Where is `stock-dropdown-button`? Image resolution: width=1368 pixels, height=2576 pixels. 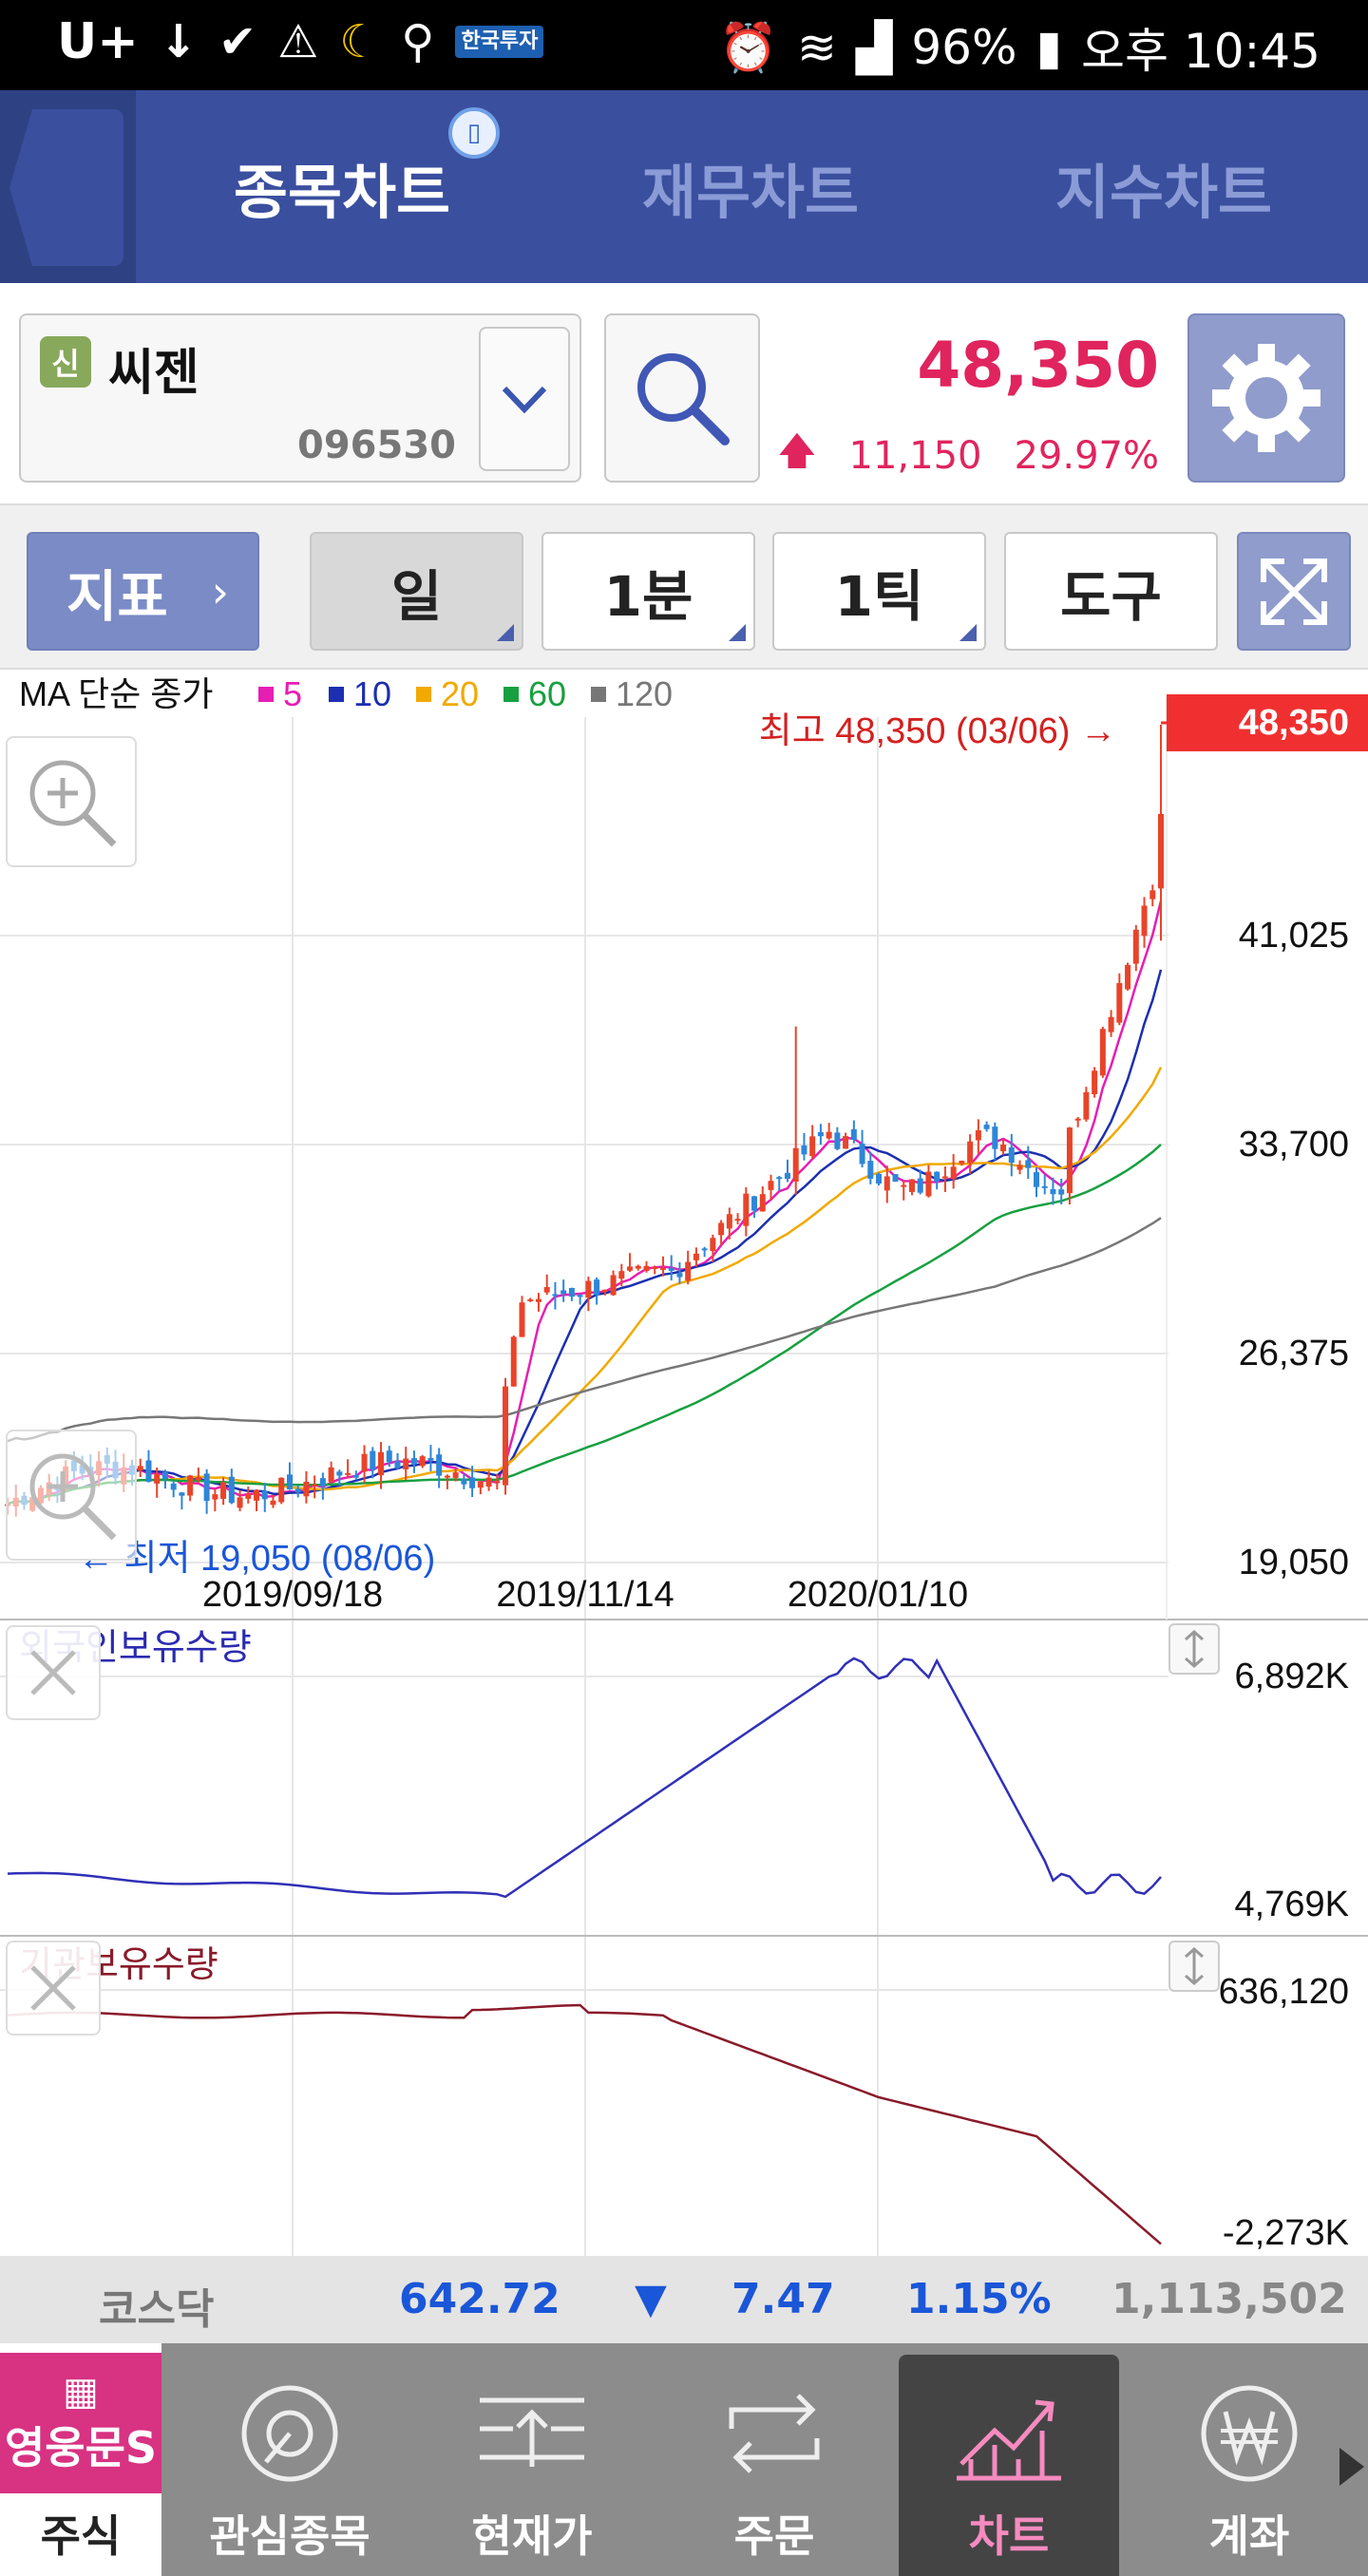 stock-dropdown-button is located at coordinates (524, 399).